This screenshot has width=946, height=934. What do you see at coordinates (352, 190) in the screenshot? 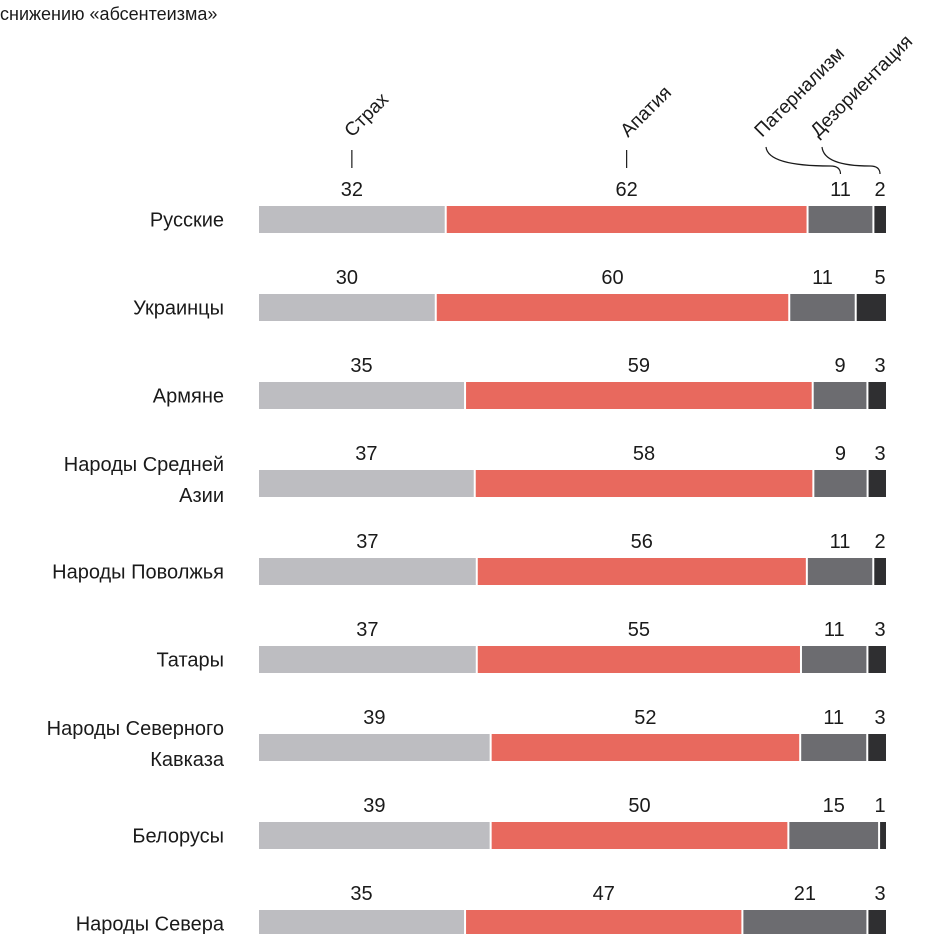
I see `data-label: 32` at bounding box center [352, 190].